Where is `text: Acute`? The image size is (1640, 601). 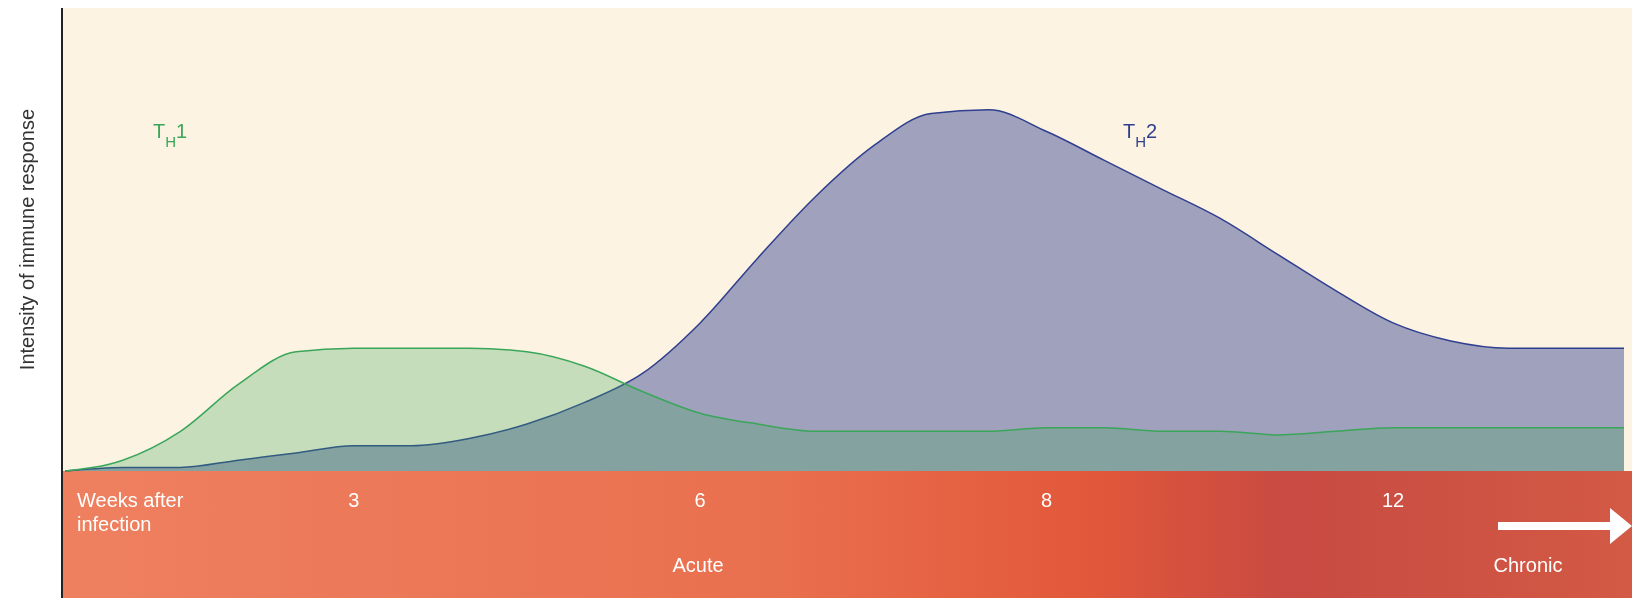
text: Acute is located at coordinates (698, 565).